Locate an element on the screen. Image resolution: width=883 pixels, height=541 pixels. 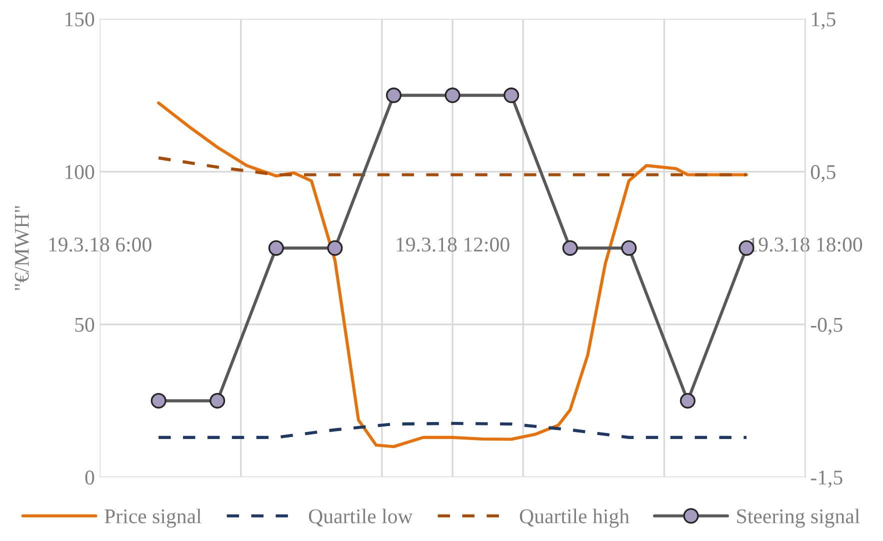
y2-tick-label: -0,5 is located at coordinates (826, 326).